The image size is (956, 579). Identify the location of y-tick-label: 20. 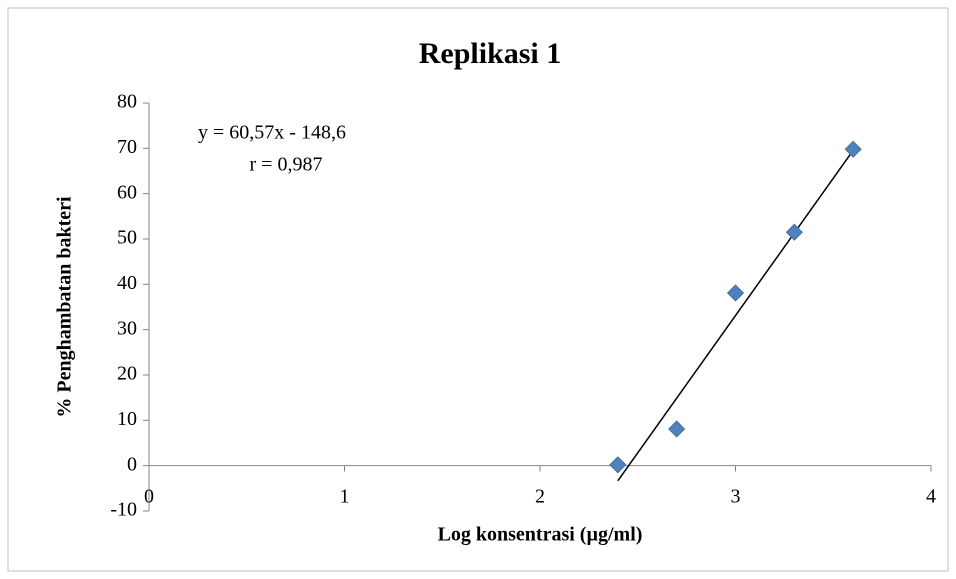
(127, 374).